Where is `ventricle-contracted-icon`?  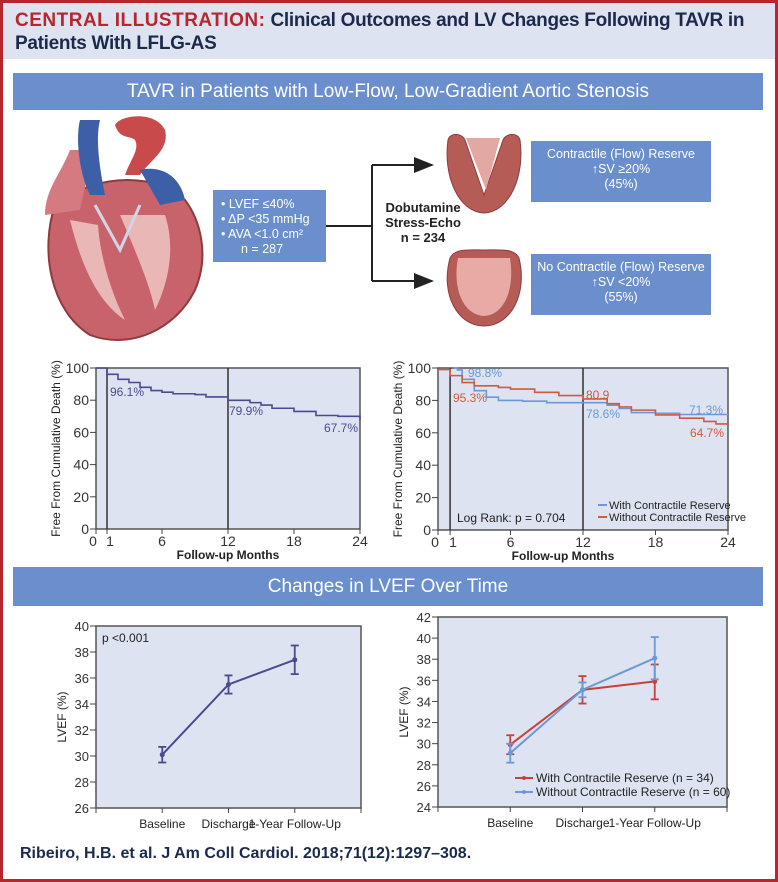
ventricle-contracted-icon is located at coordinates (484, 173).